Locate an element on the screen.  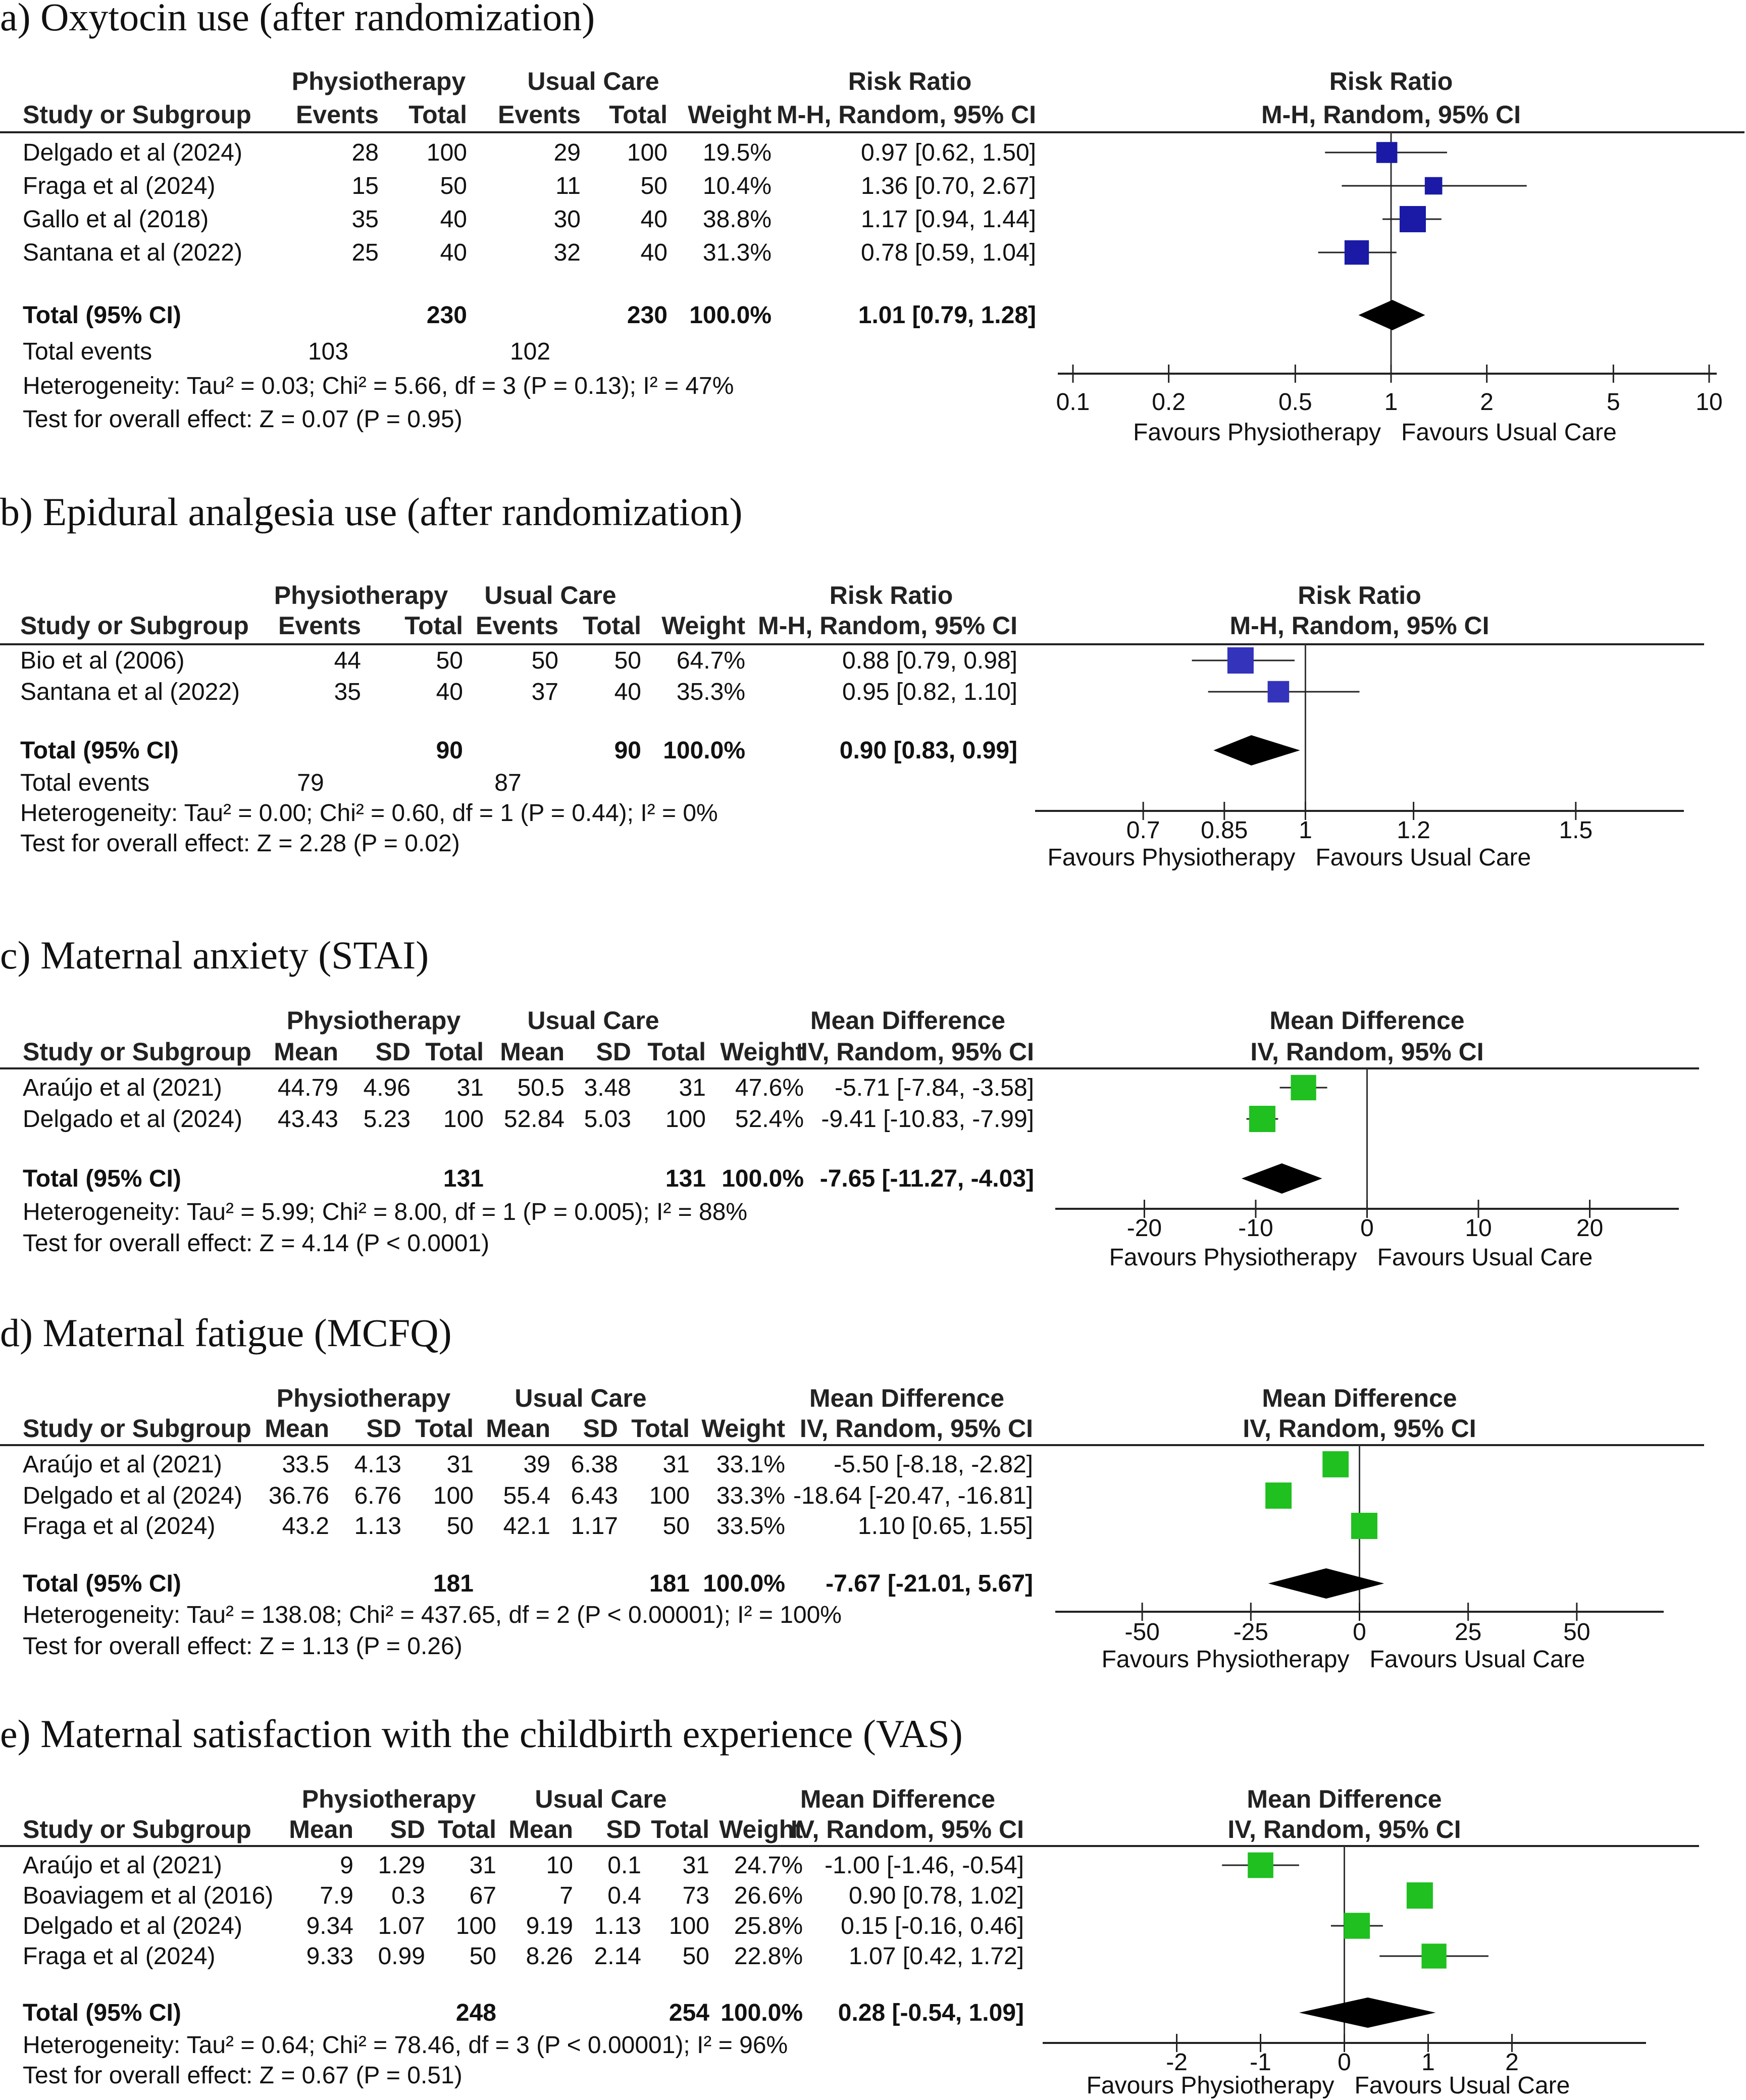
study-cell: 33.3% is located at coordinates (750, 1495).